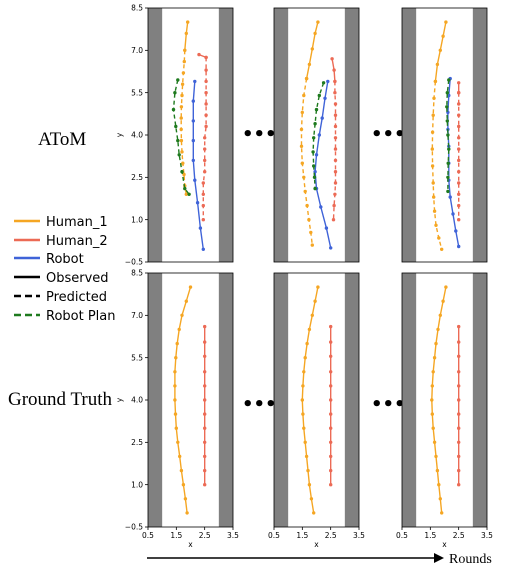  I want to click on panel-ground-truth-1-ylabel: y, so click(119, 399).